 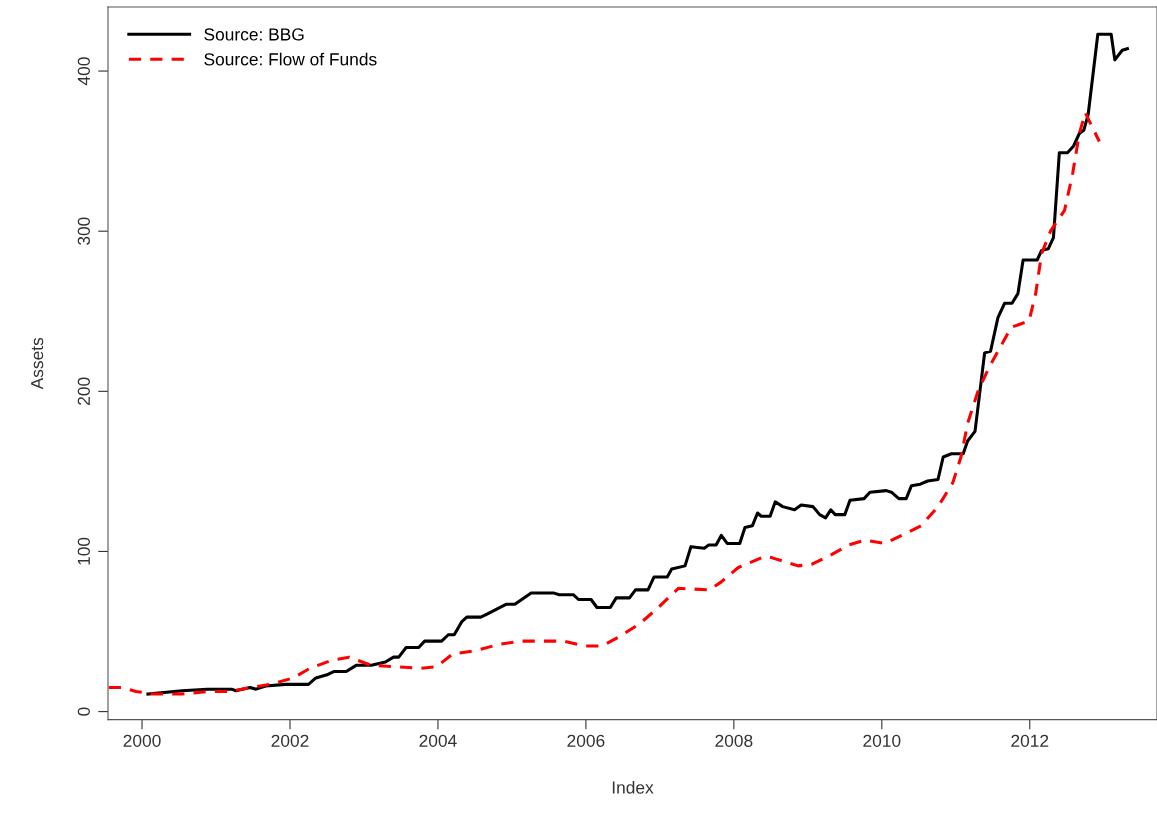 What do you see at coordinates (290, 740) in the screenshot?
I see `x-tick-label: 2002` at bounding box center [290, 740].